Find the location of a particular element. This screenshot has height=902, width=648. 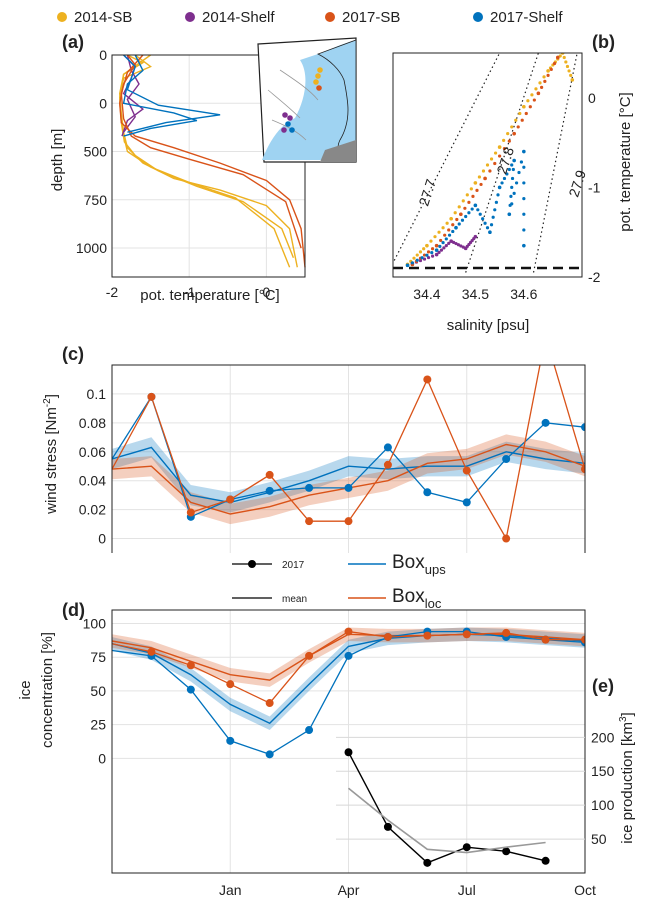

tick-label-y: 100 is located at coordinates (95, 623).